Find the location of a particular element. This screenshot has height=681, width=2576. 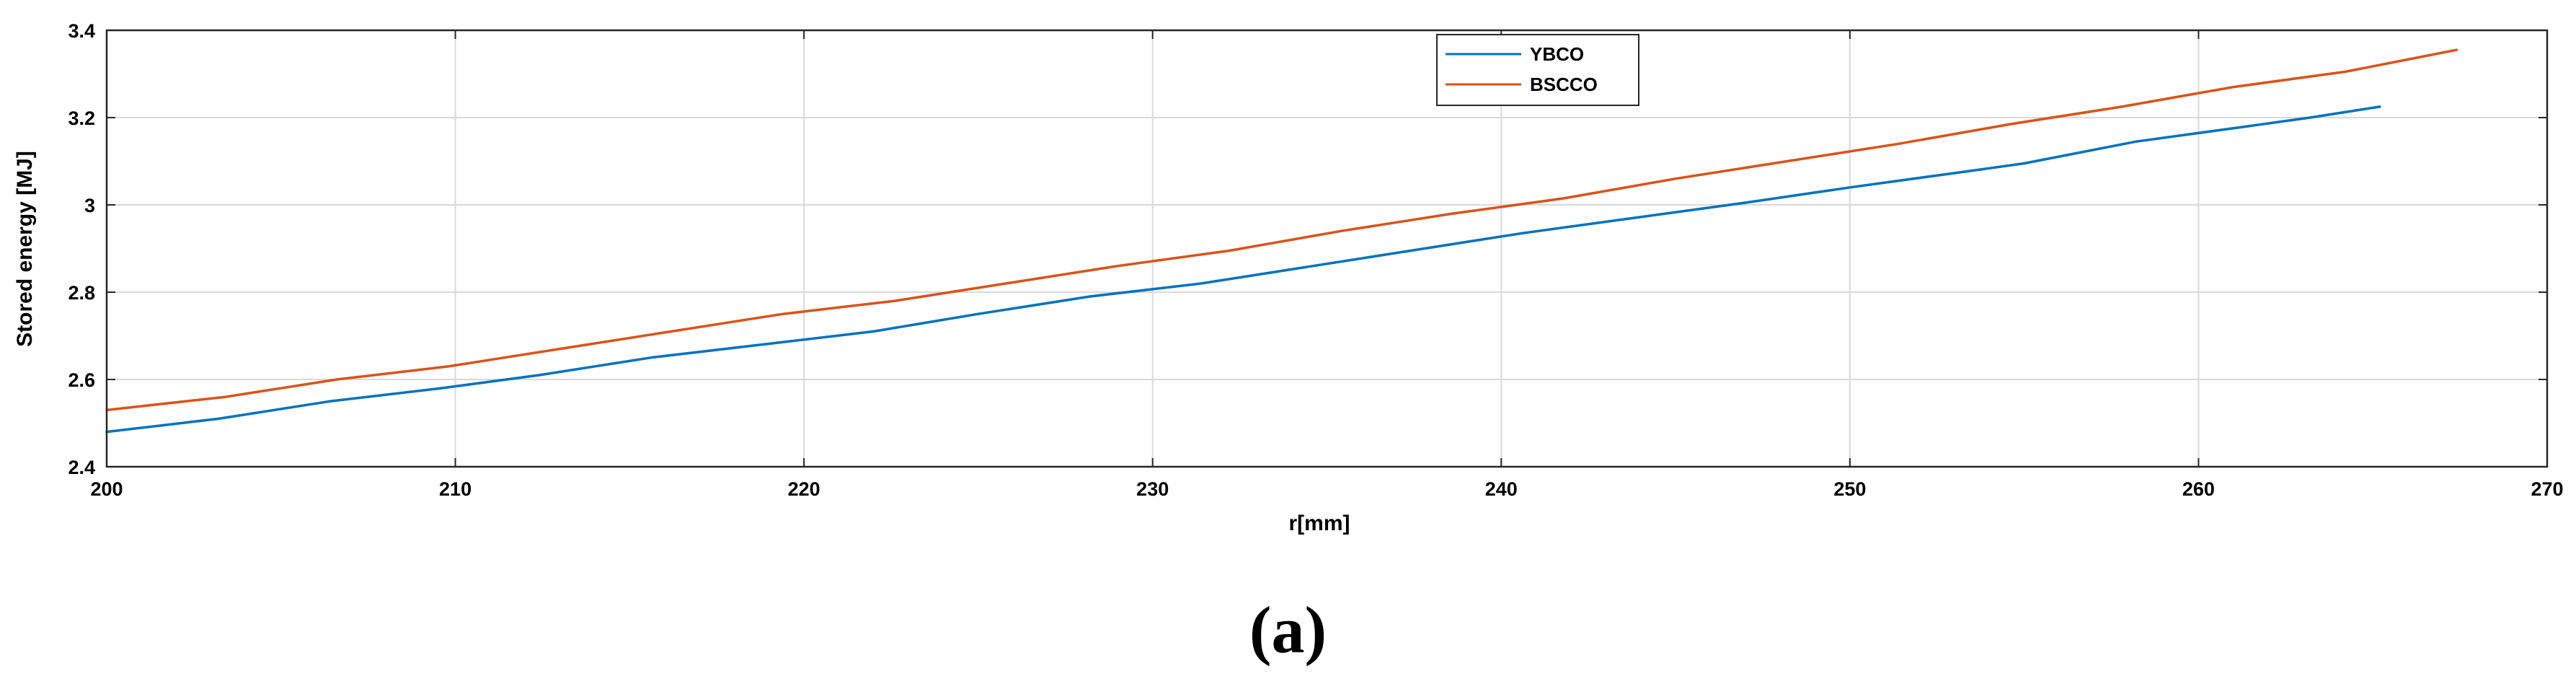

x-tick-label: 240 is located at coordinates (1501, 489).